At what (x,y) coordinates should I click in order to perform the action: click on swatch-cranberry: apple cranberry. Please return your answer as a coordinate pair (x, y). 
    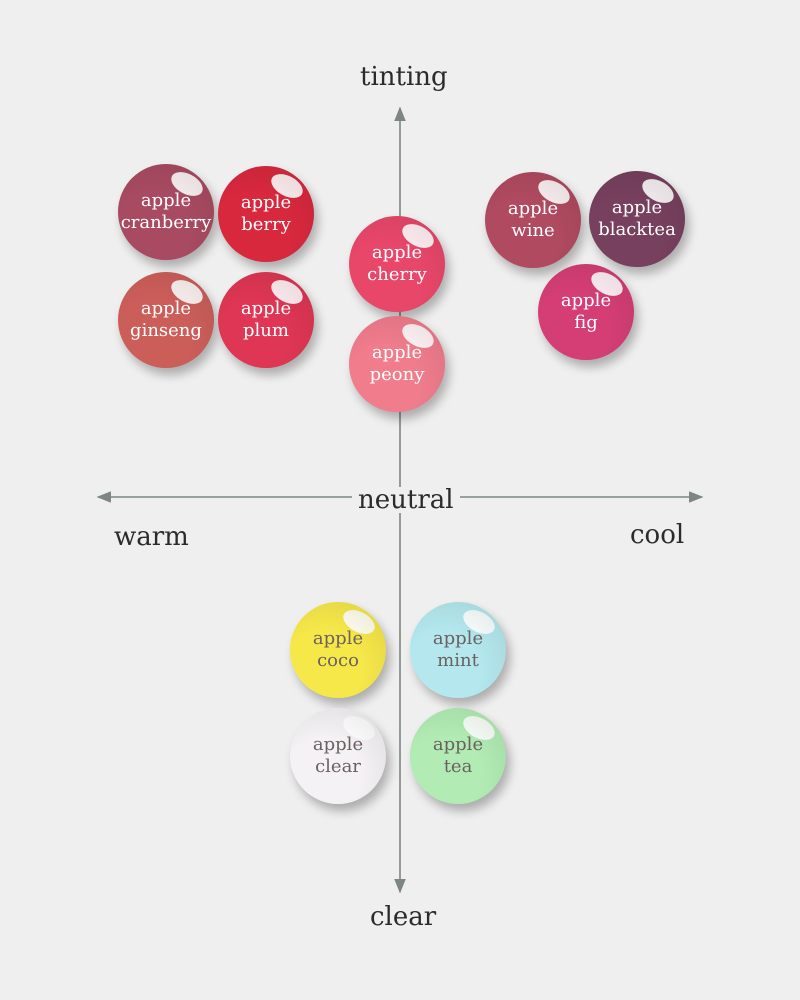
    Looking at the image, I should click on (166, 212).